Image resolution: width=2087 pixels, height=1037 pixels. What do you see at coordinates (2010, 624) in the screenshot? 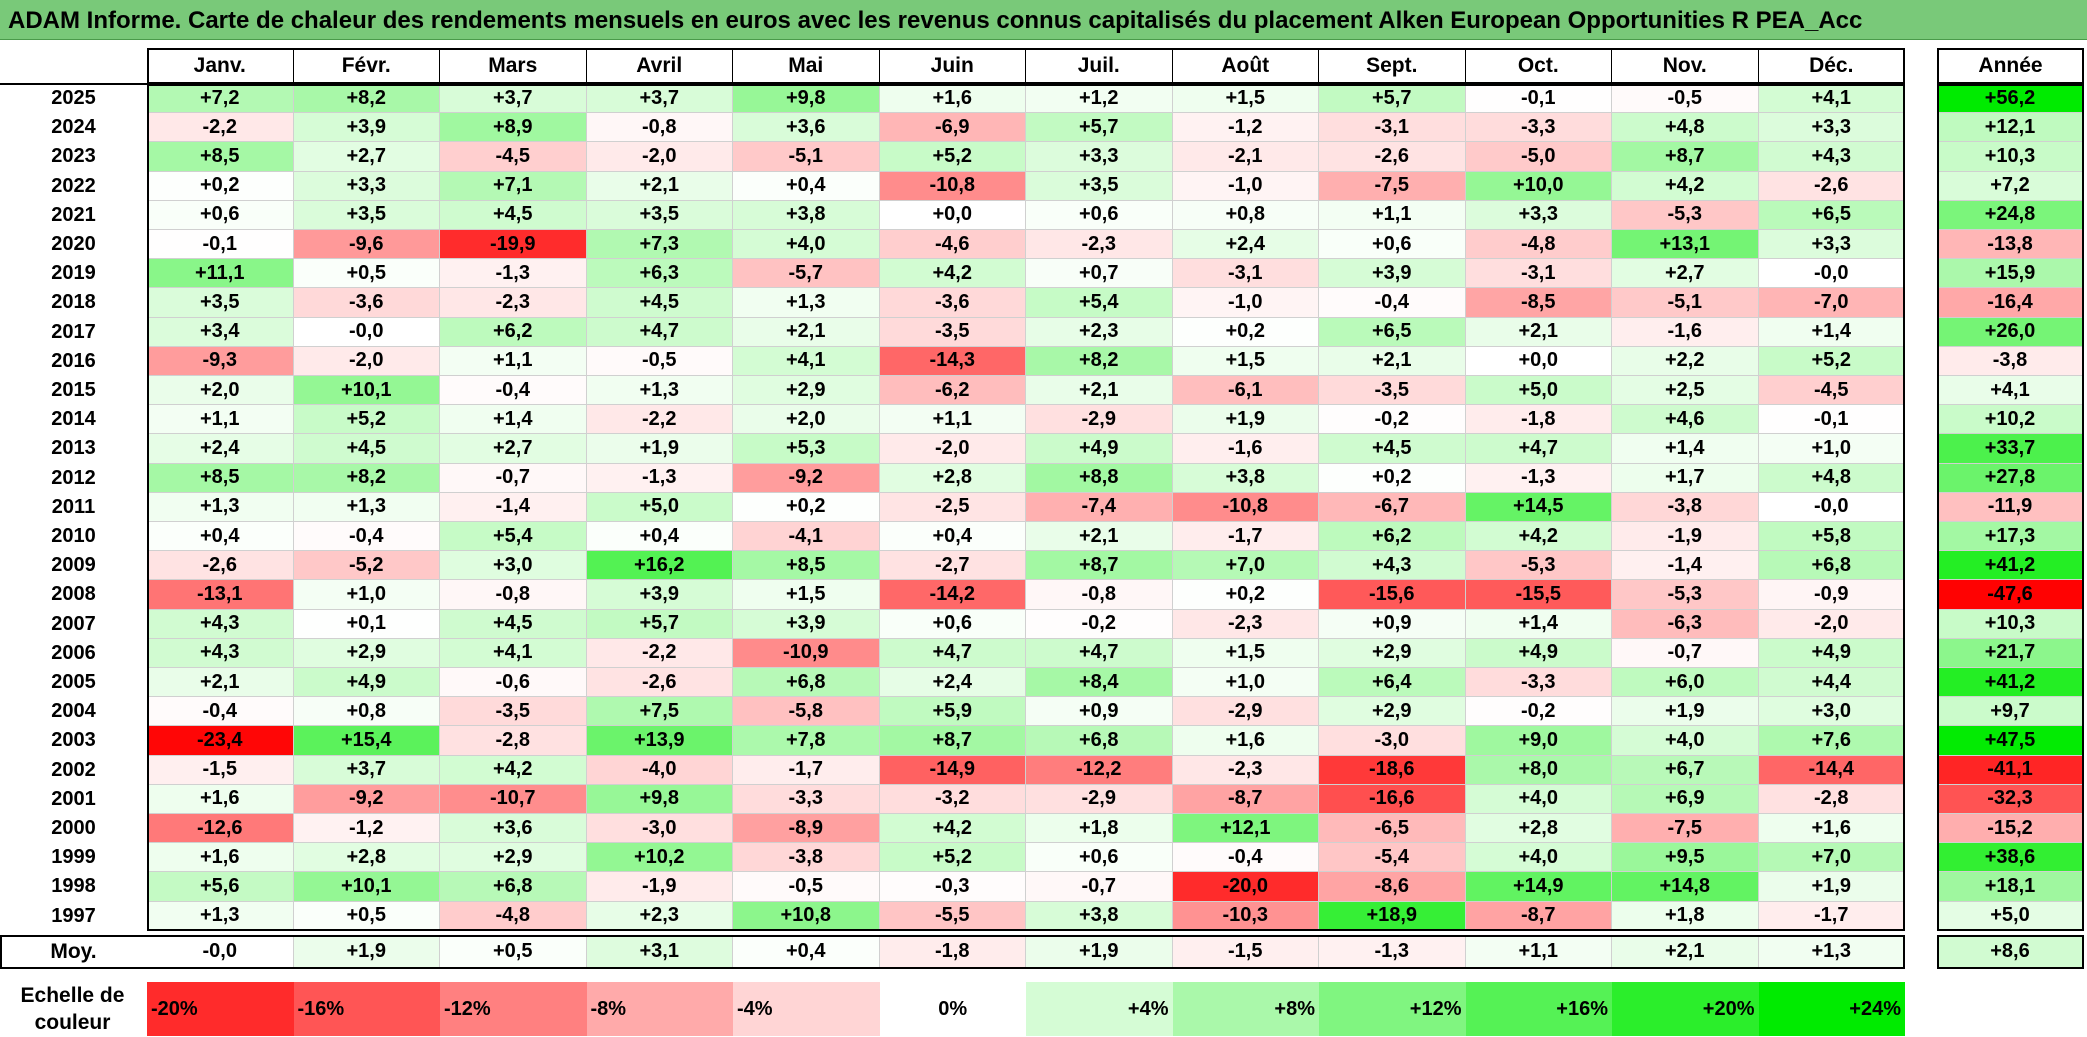
I see `year-total-cell: +10,3` at bounding box center [2010, 624].